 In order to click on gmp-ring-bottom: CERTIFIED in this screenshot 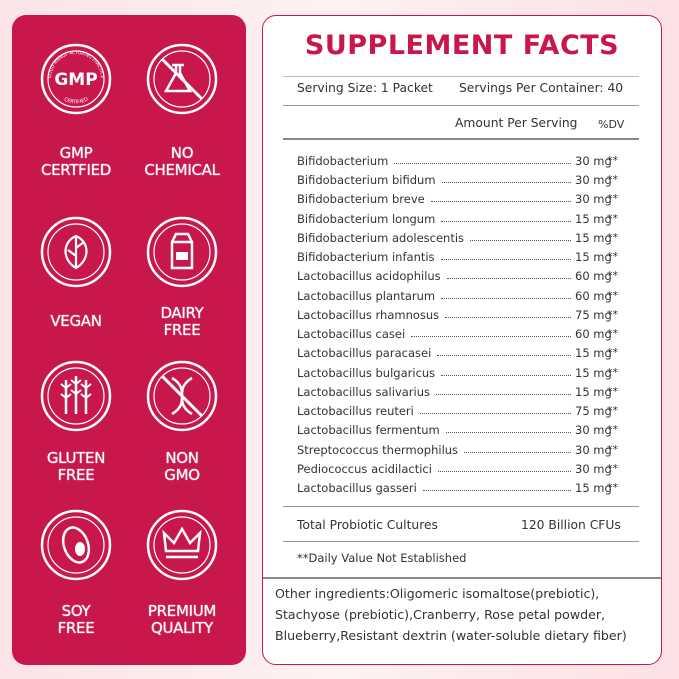, I will do `click(76, 100)`.